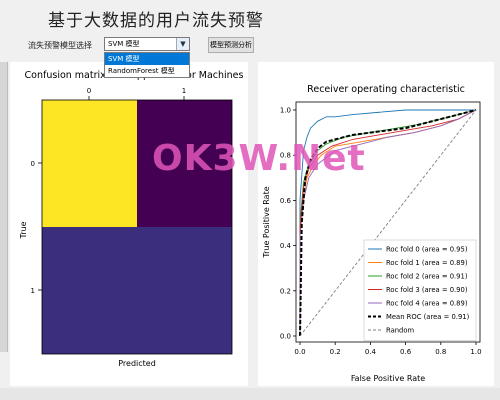  What do you see at coordinates (285, 291) in the screenshot?
I see `roc-y-tick-label: 0.2` at bounding box center [285, 291].